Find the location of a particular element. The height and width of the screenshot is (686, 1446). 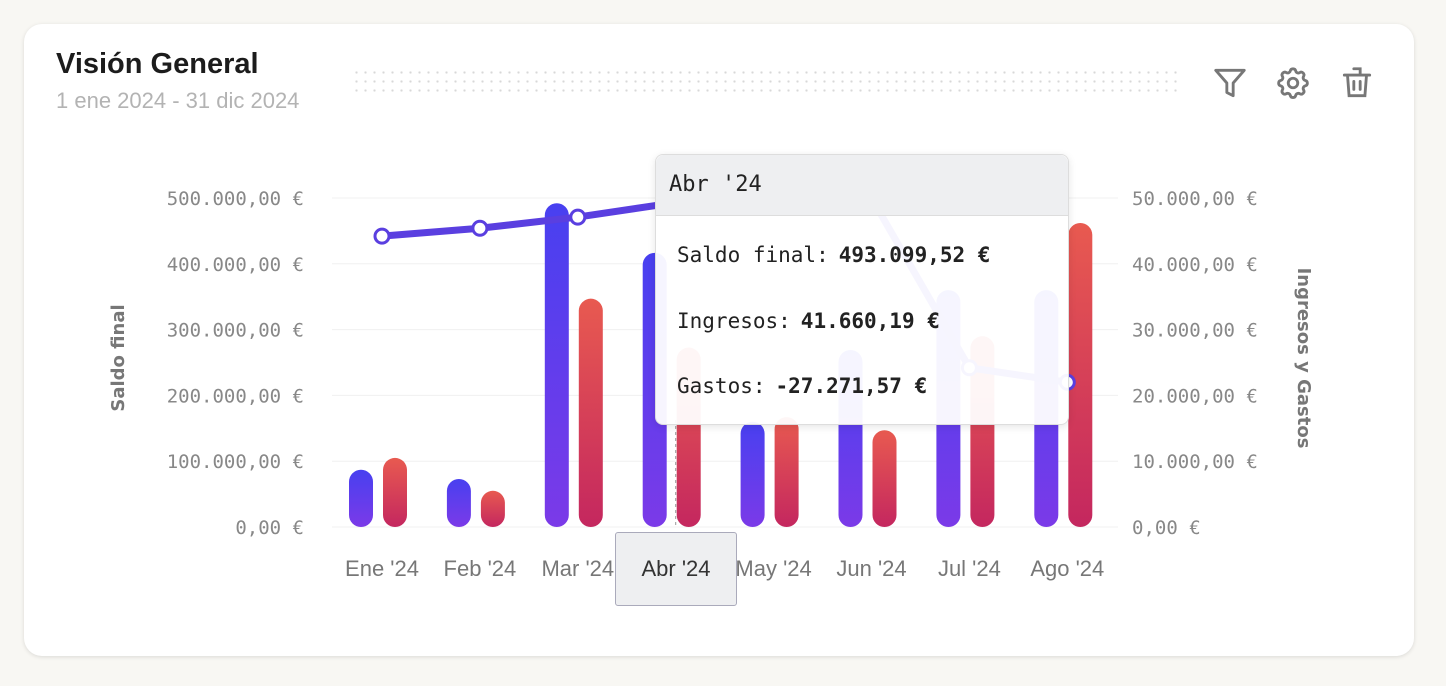

x-tick: Feb '24 is located at coordinates (480, 568).